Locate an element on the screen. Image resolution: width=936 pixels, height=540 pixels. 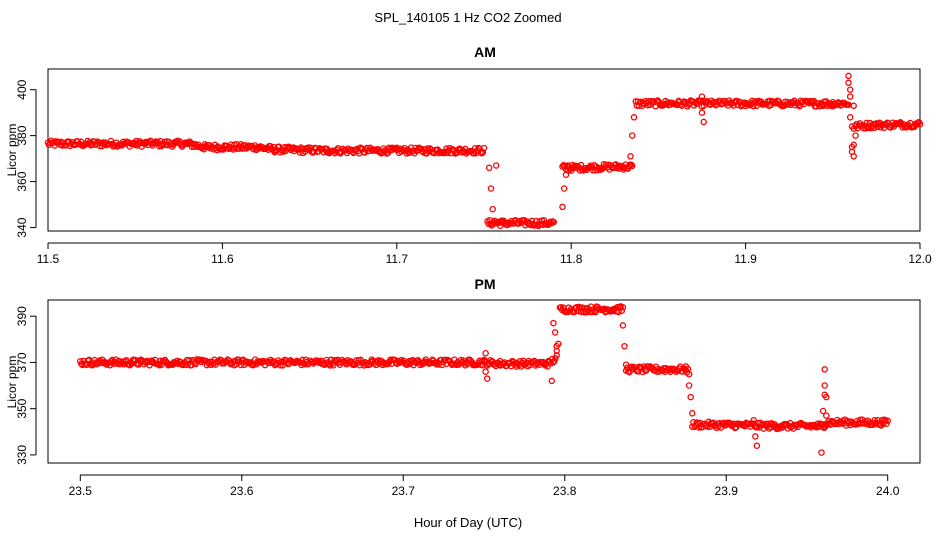
pm-y-tick-label: 370 is located at coordinates (22, 362).